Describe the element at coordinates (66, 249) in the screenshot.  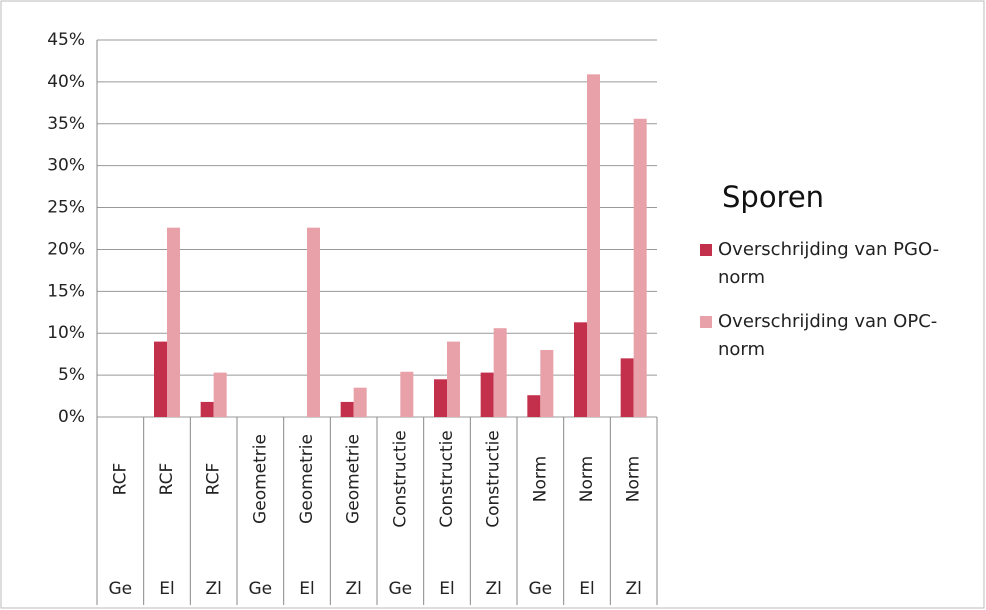
I see `y-tick-label: 20%` at that location.